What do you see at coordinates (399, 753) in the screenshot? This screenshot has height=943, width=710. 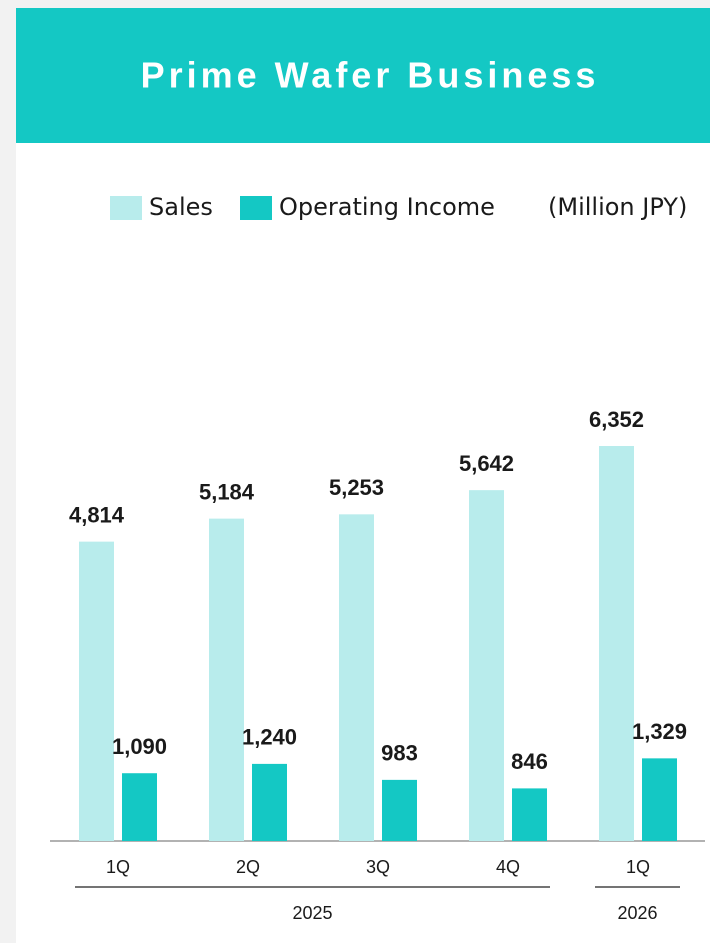 I see `data-label: 983` at bounding box center [399, 753].